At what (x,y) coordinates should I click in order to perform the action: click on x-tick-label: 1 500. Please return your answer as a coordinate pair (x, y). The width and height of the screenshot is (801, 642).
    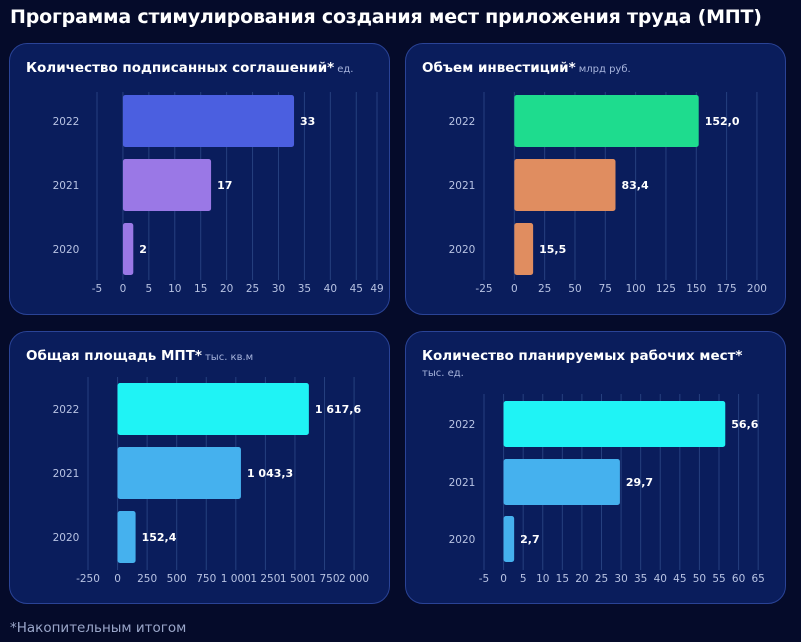
    Looking at the image, I should click on (295, 579).